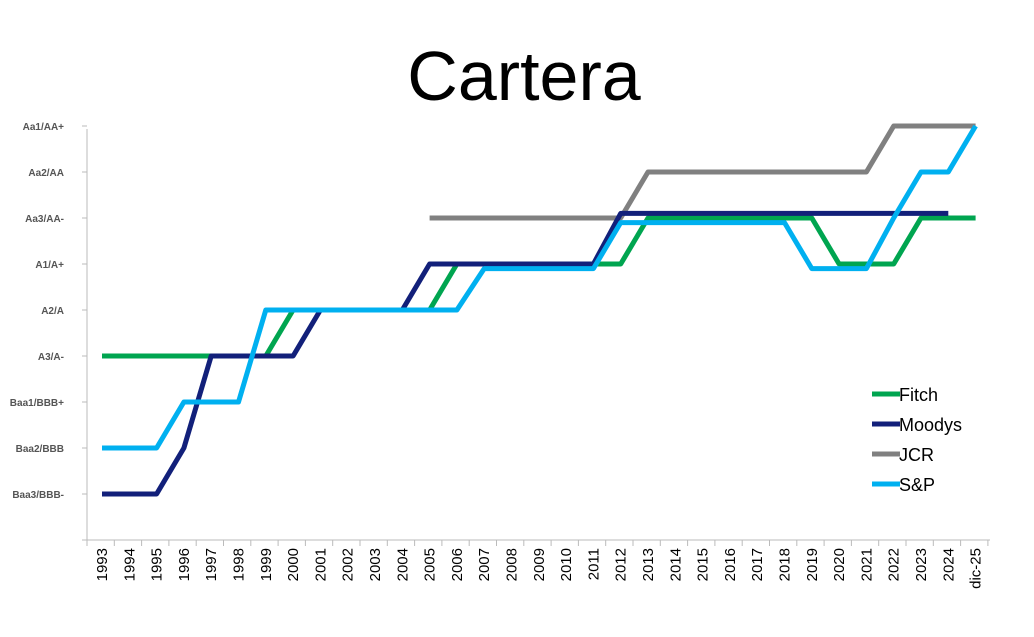 Image resolution: width=1034 pixels, height=637 pixels. What do you see at coordinates (730, 564) in the screenshot?
I see `x-tick-label: 2016` at bounding box center [730, 564].